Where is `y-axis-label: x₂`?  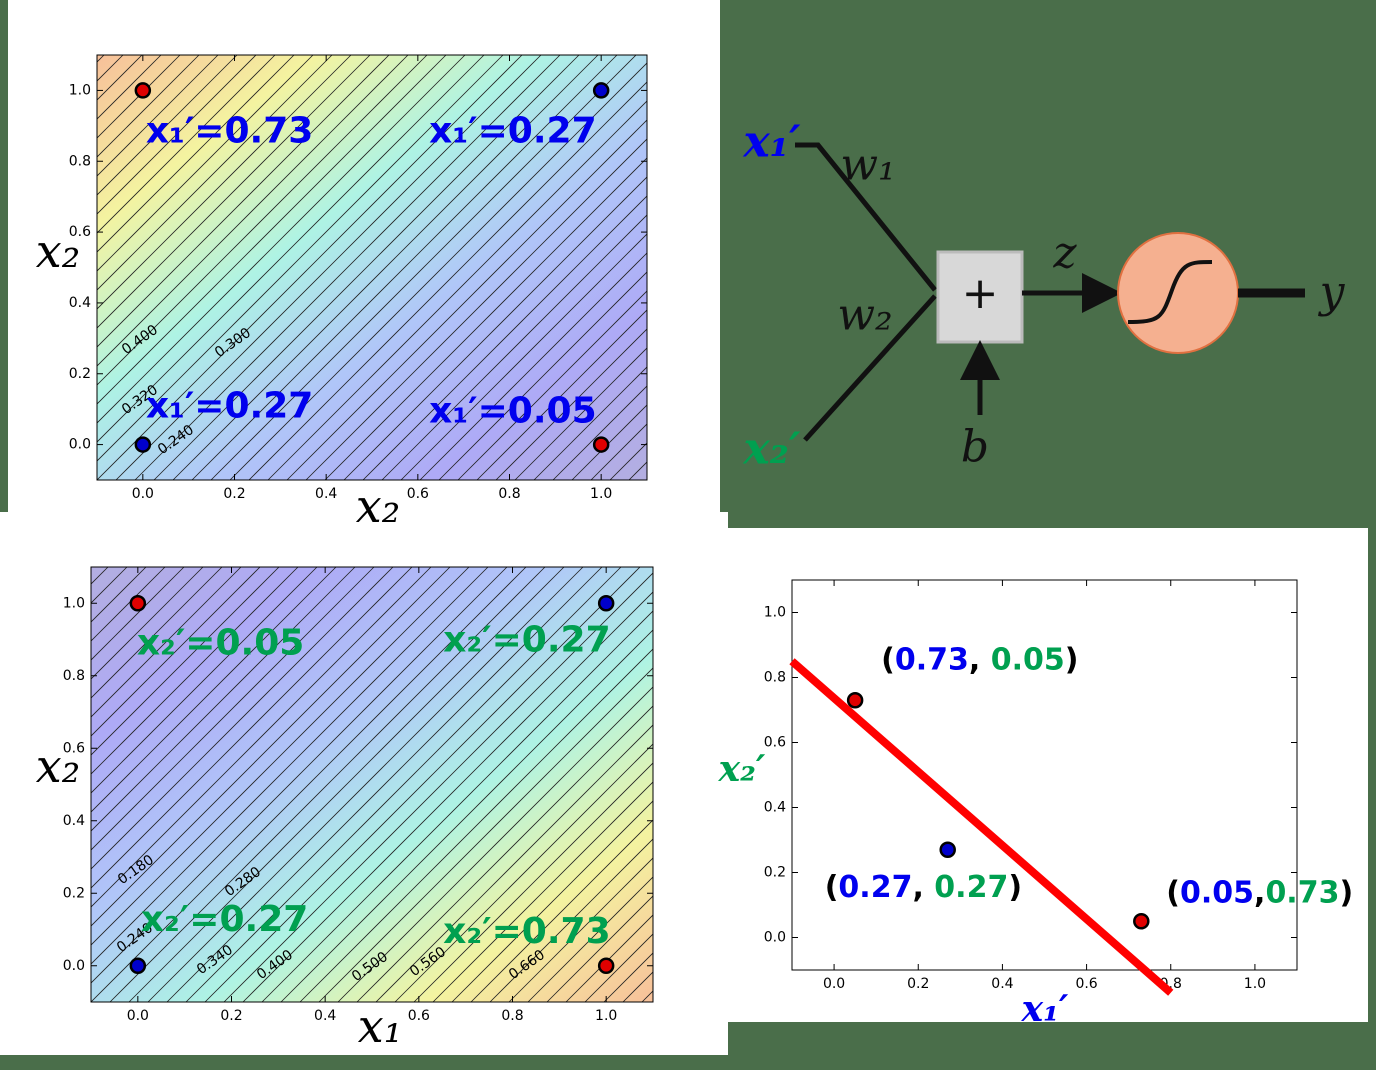
y-axis-label: x₂ is located at coordinates (58, 251).